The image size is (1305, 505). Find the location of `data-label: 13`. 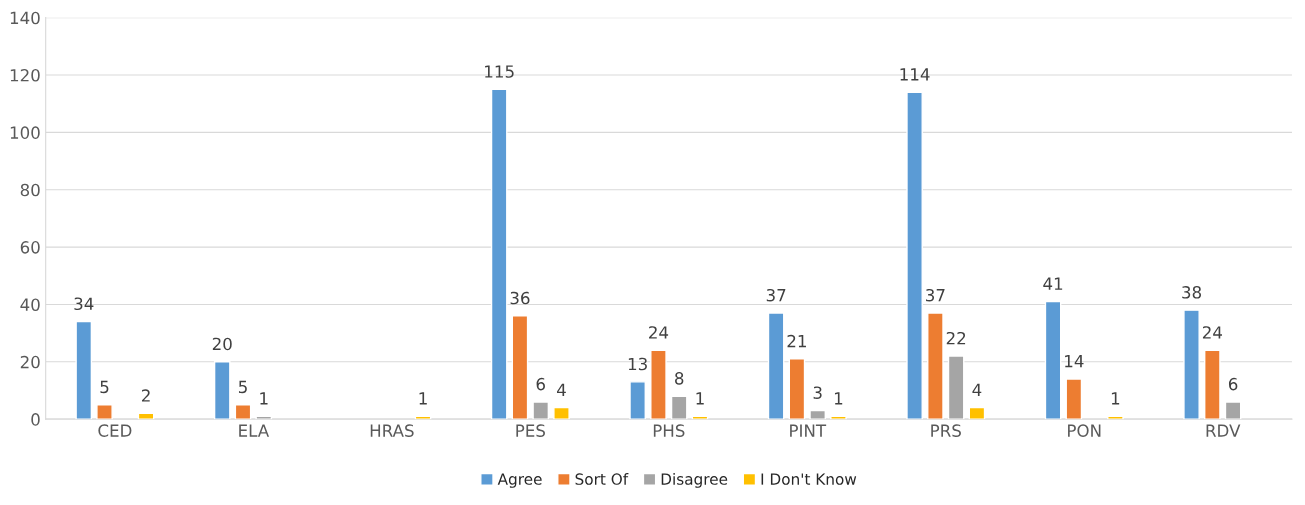

data-label: 13 is located at coordinates (637, 364).